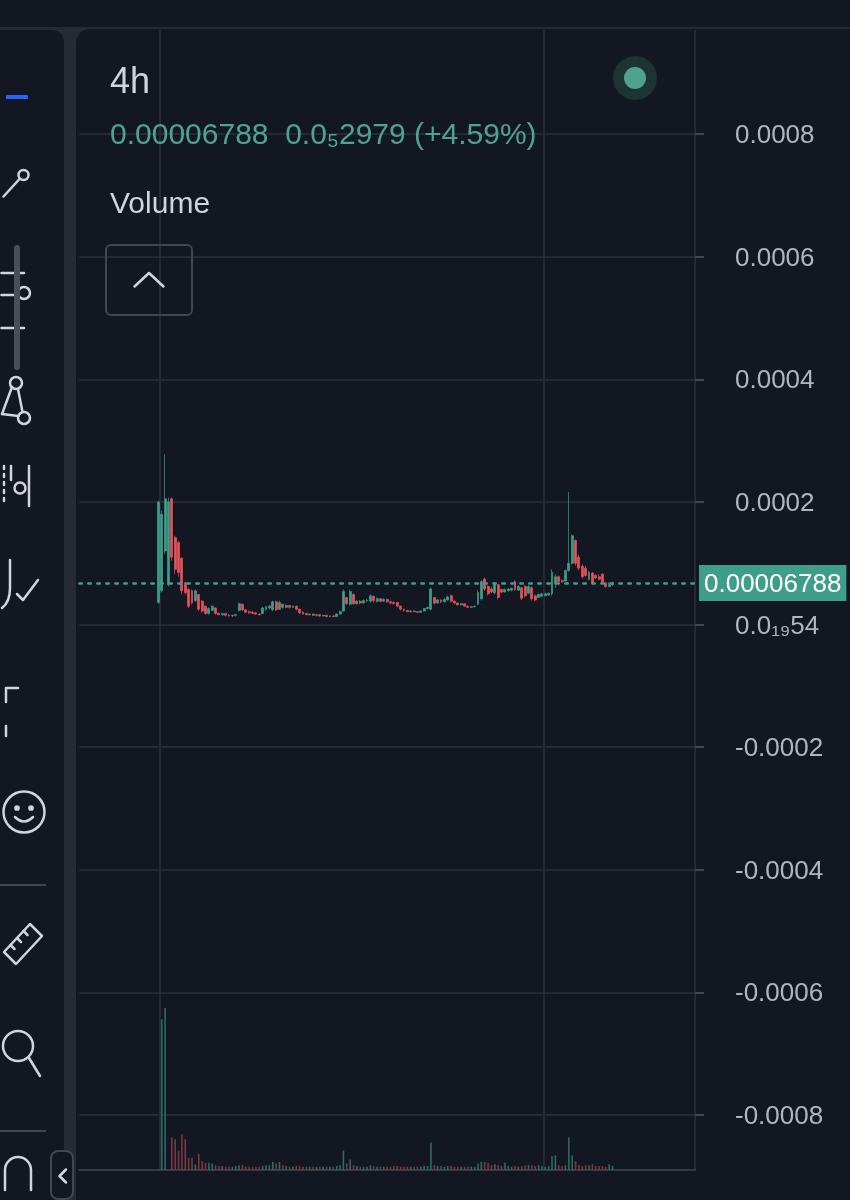  What do you see at coordinates (779, 747) in the screenshot?
I see `y-tick-label: -0.0002` at bounding box center [779, 747].